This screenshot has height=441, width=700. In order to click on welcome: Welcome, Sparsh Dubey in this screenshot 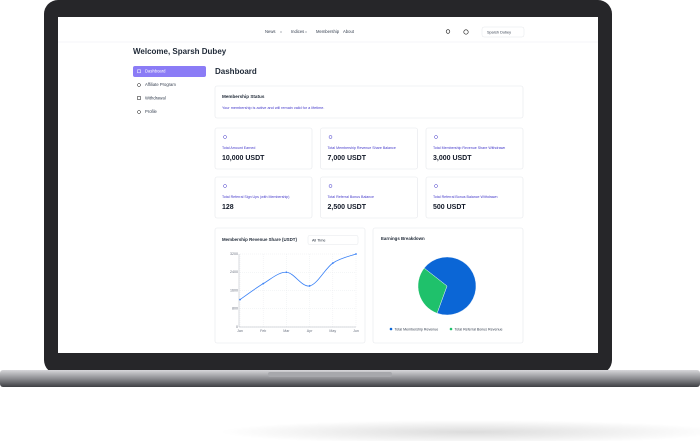, I will do `click(180, 51)`.